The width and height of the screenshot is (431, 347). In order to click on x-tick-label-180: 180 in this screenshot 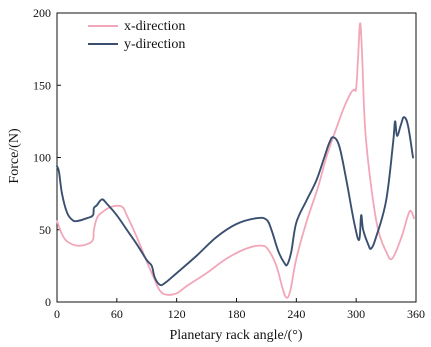, I will do `click(237, 314)`.